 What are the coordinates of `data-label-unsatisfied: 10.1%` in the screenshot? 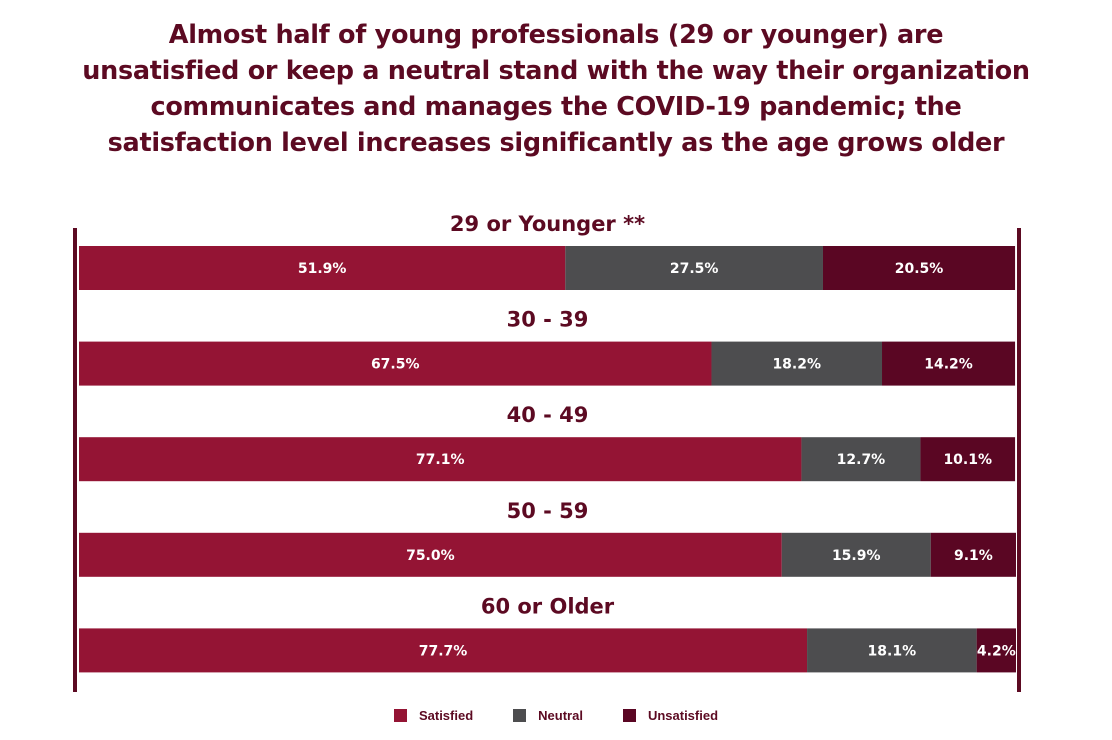 It's located at (967, 460).